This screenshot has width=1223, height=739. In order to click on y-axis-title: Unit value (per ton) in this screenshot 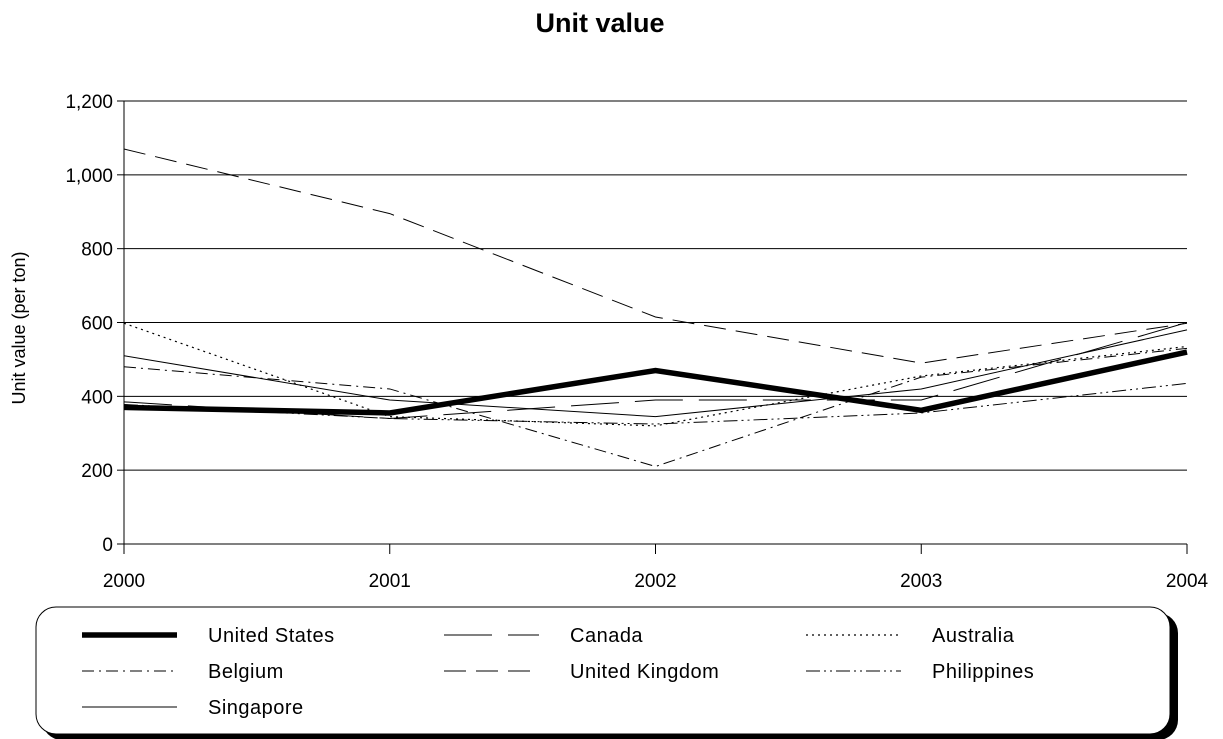, I will do `click(19, 327)`.